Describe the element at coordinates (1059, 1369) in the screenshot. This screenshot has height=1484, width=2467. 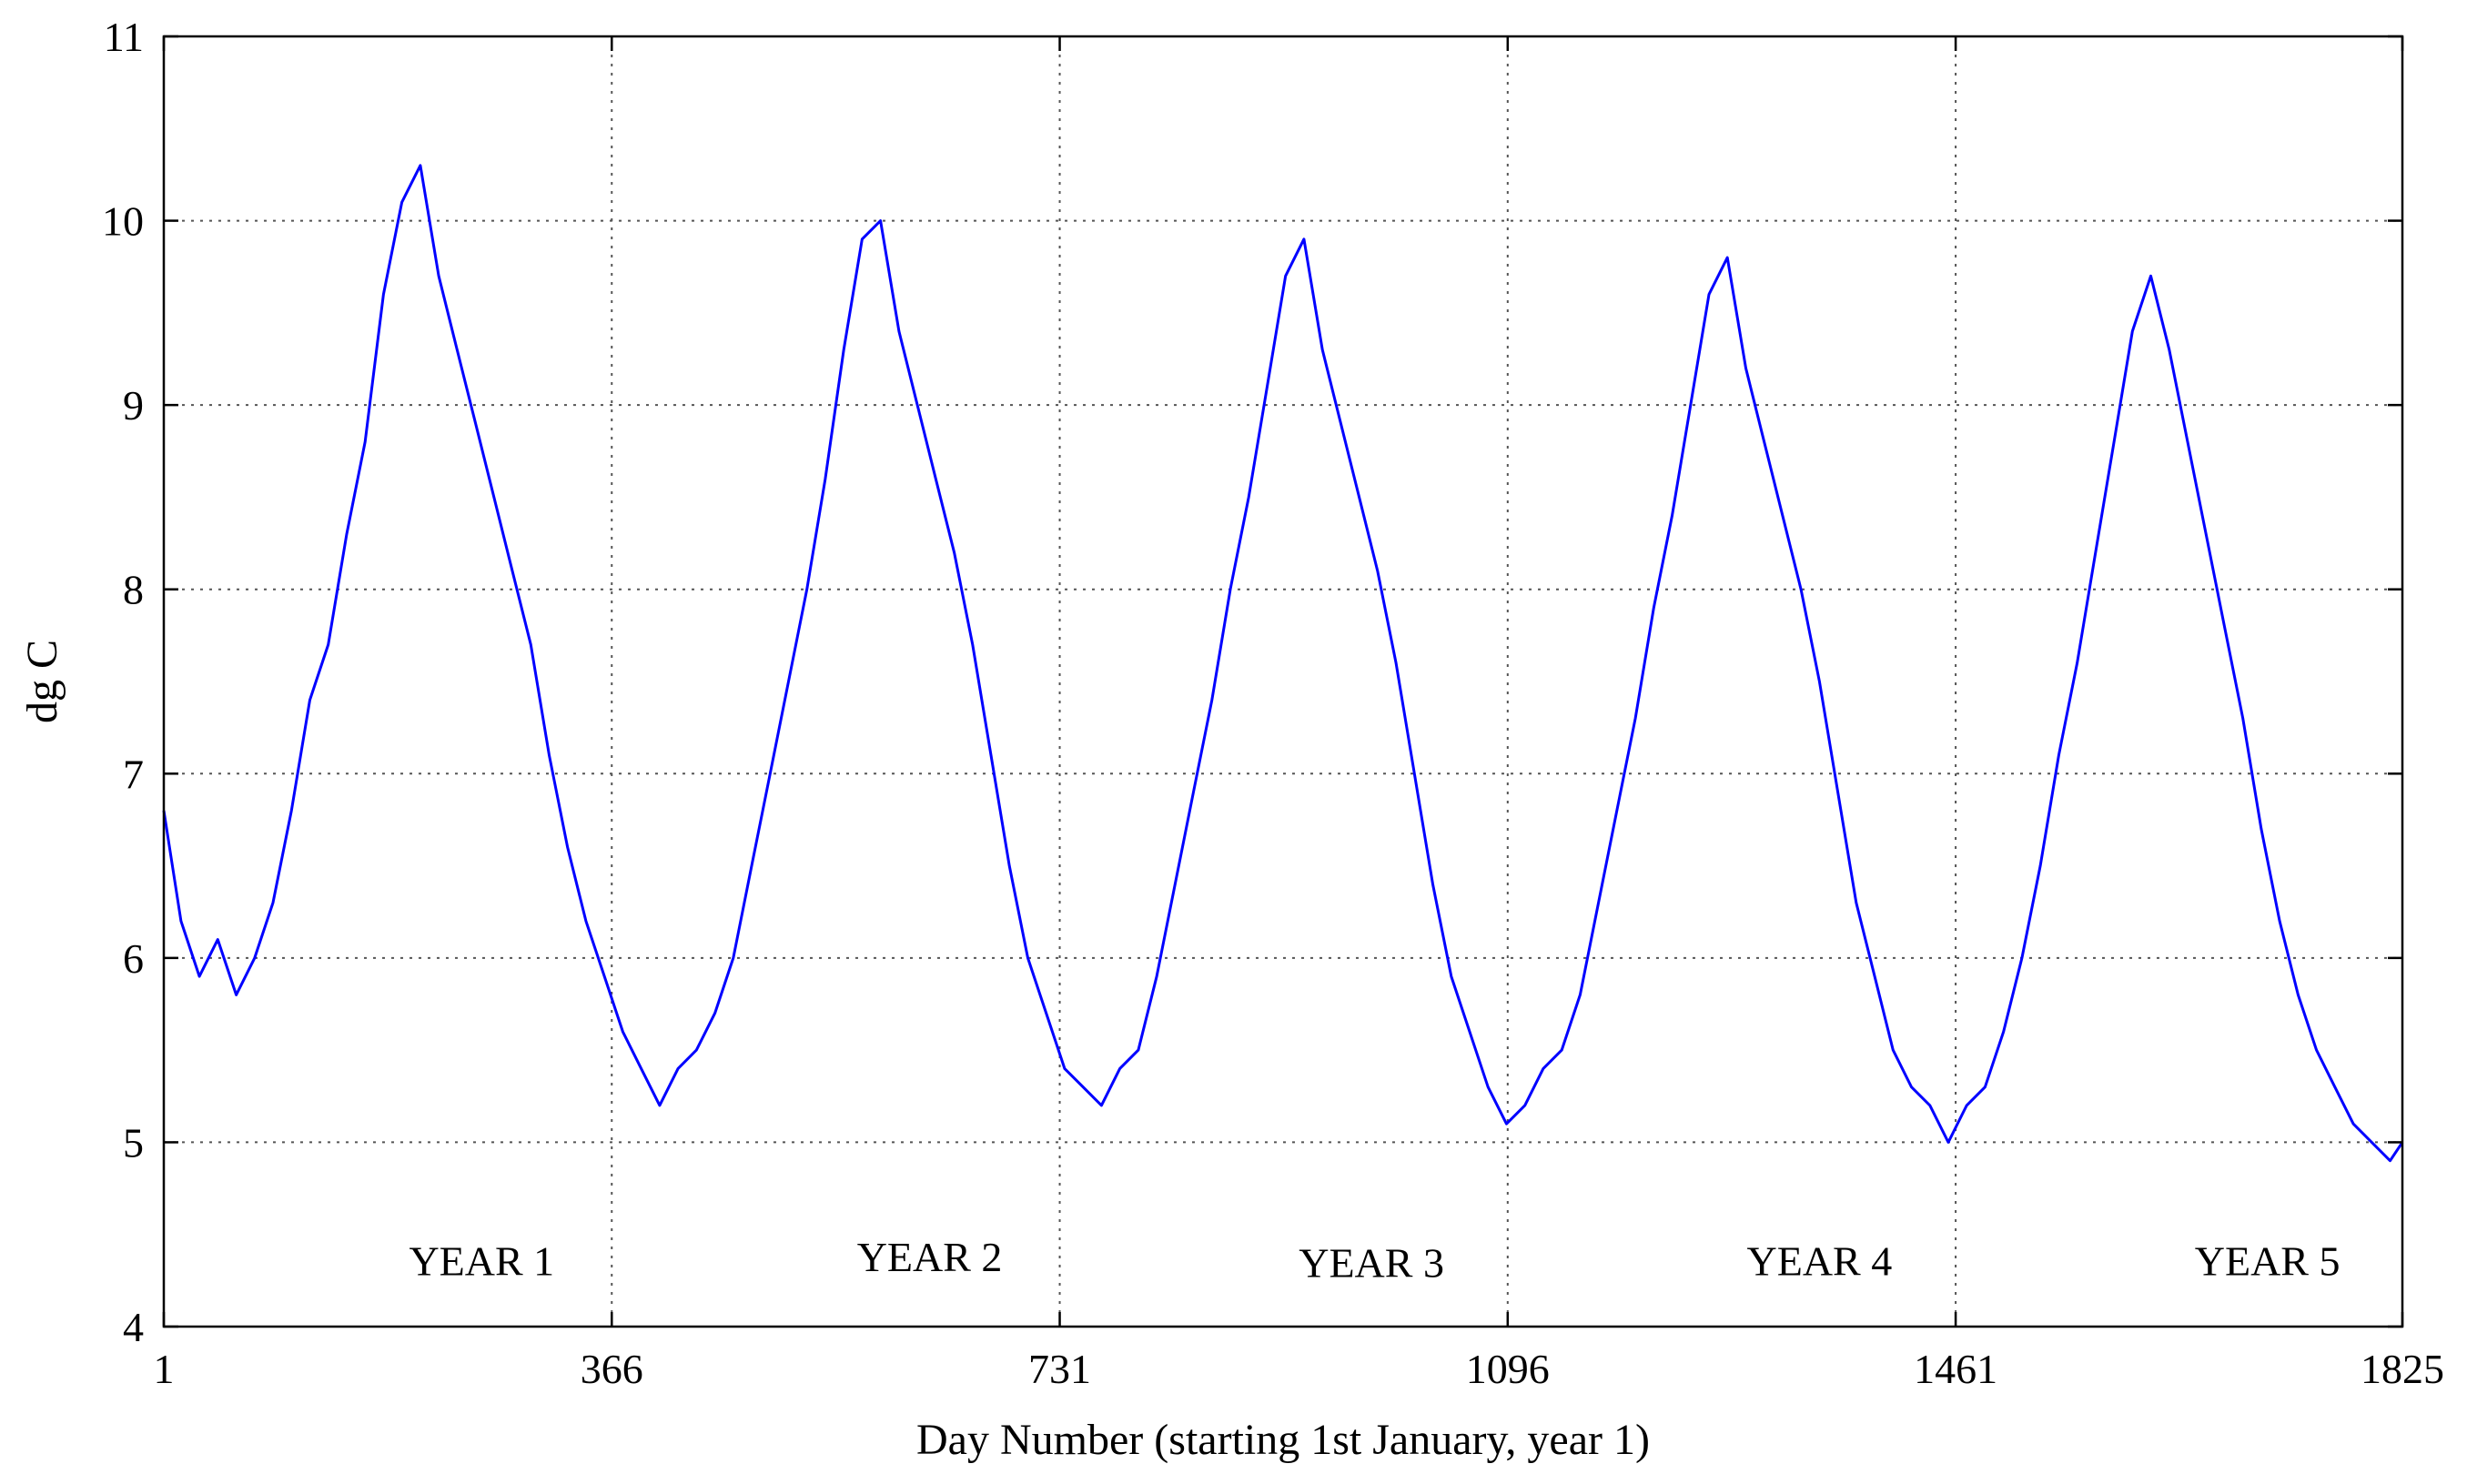
I see `x-tick-label: 731` at that location.